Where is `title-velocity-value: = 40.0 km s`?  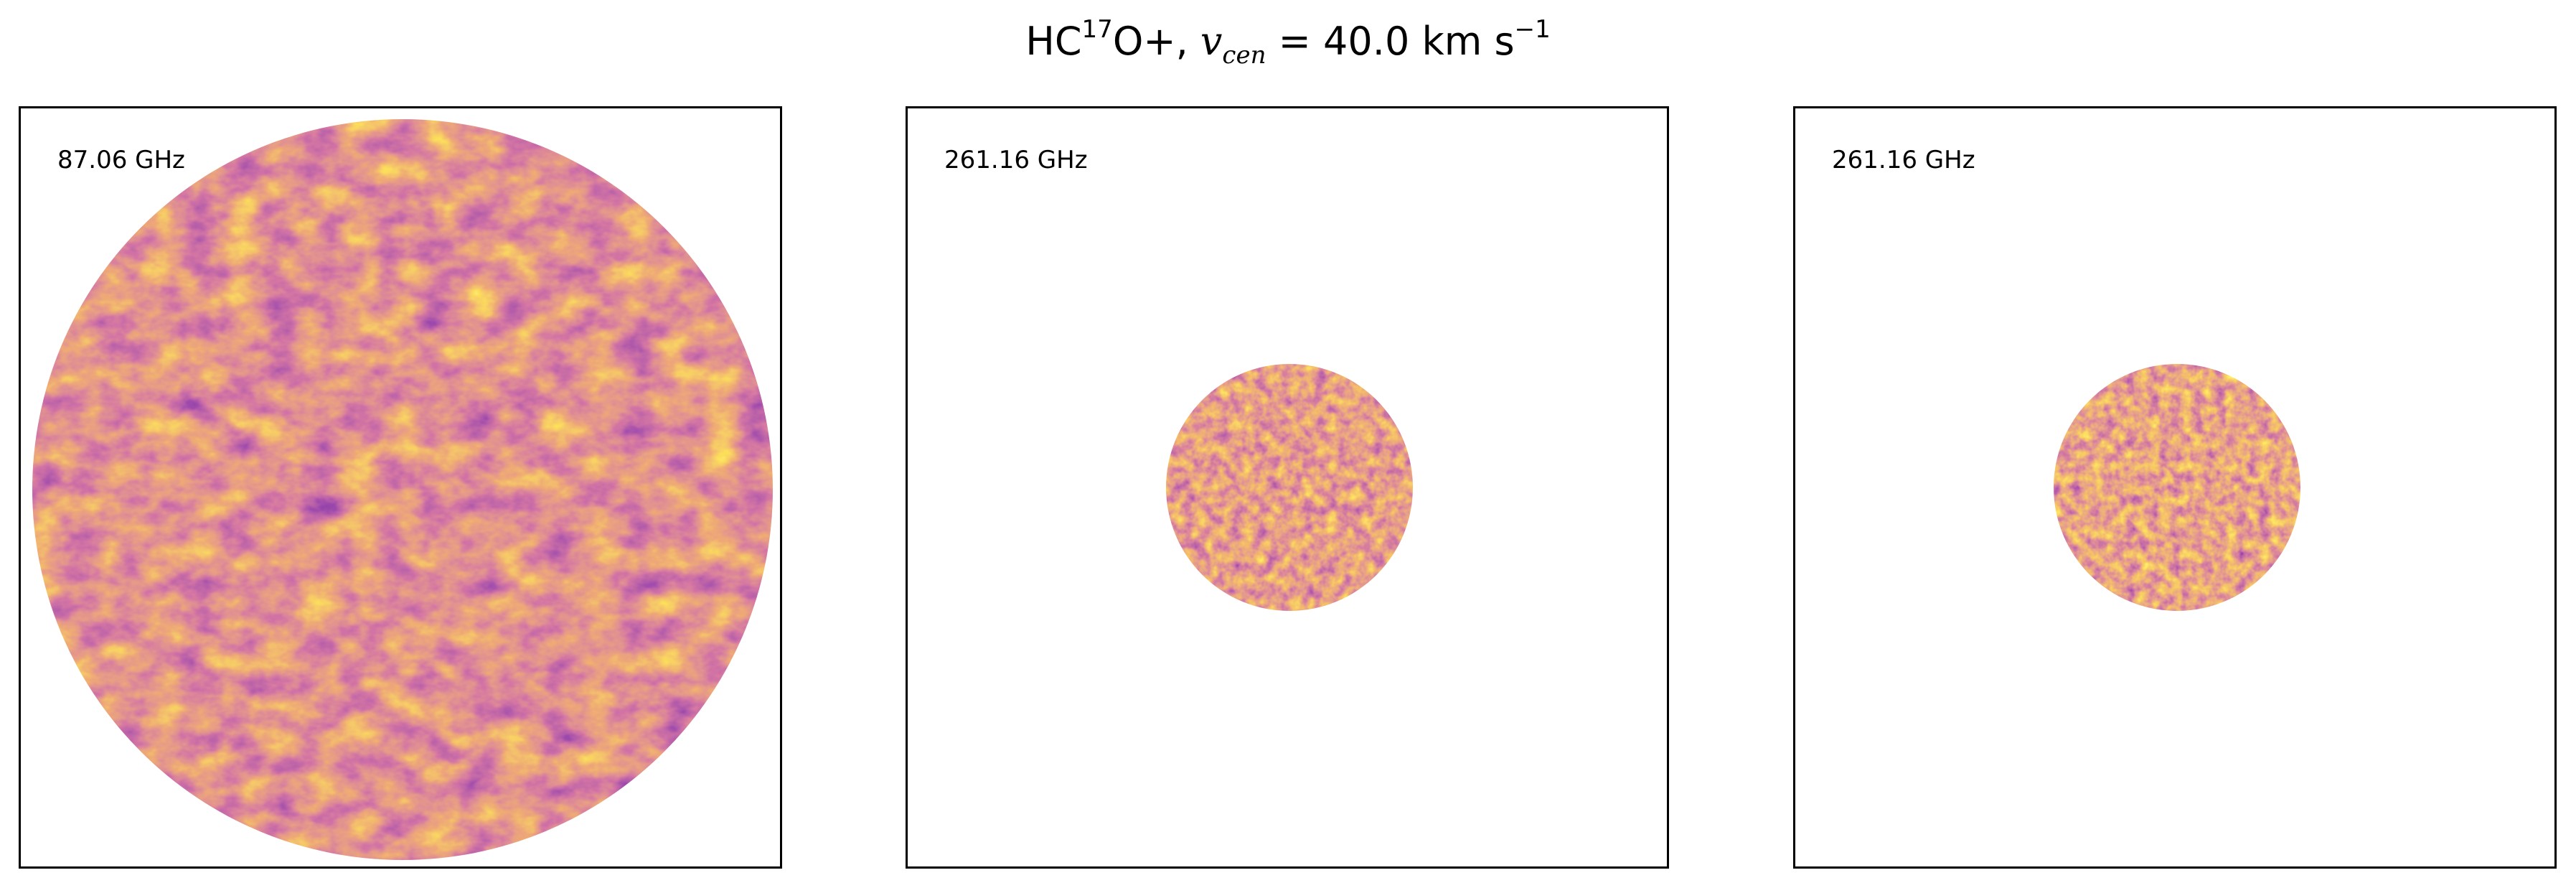 title-velocity-value: = 40.0 km s is located at coordinates (1390, 41).